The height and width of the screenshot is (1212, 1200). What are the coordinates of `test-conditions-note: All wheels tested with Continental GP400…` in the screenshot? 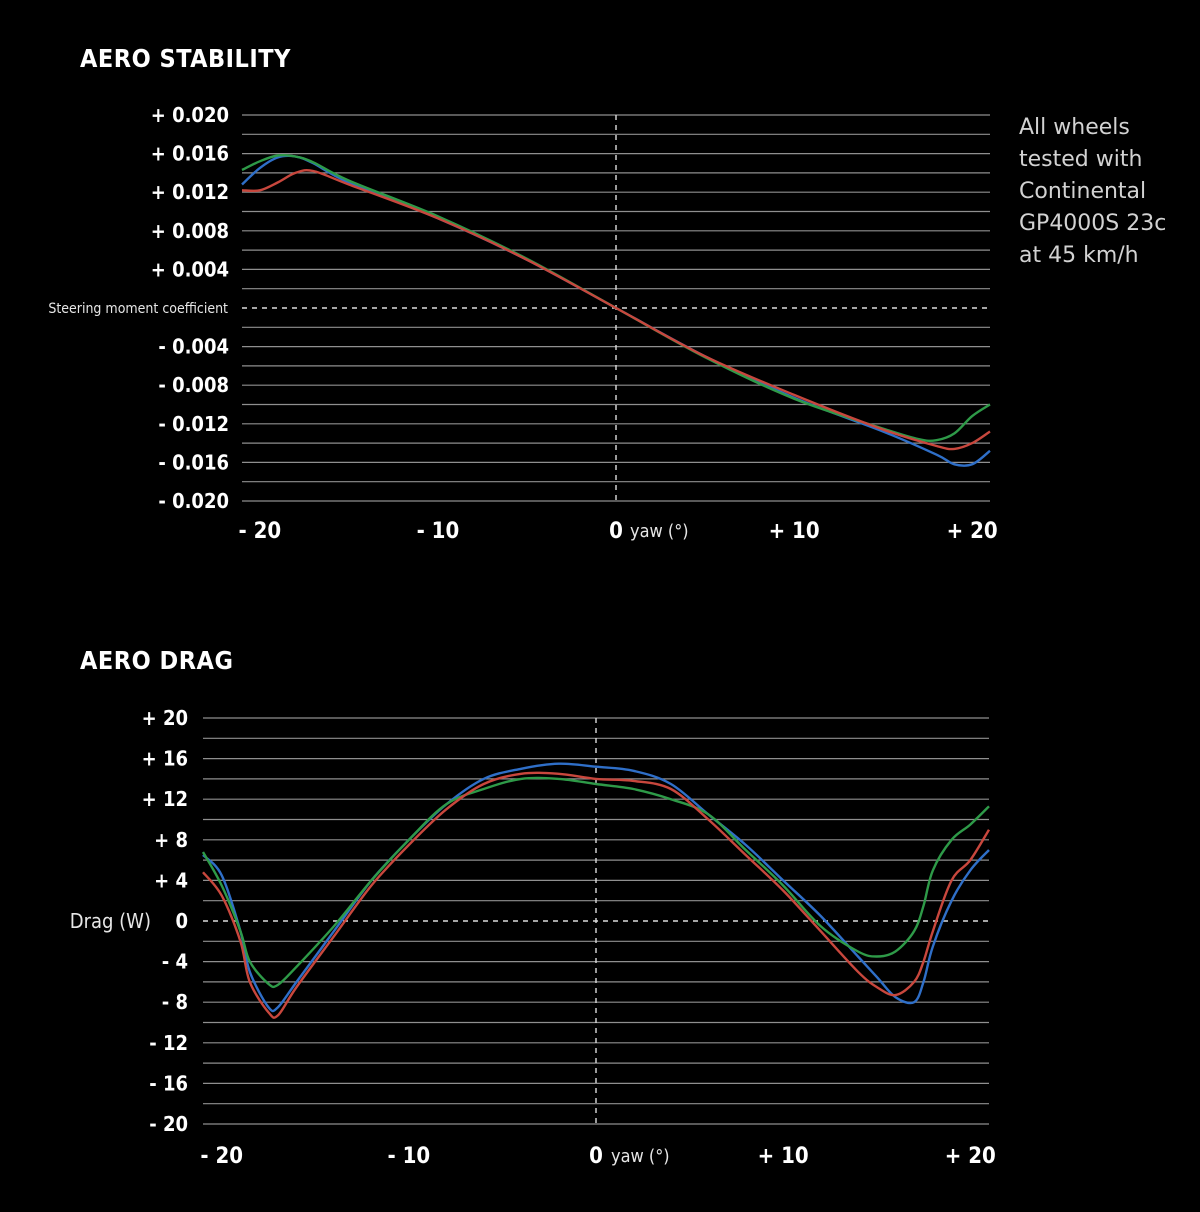 It's located at (1104, 192).